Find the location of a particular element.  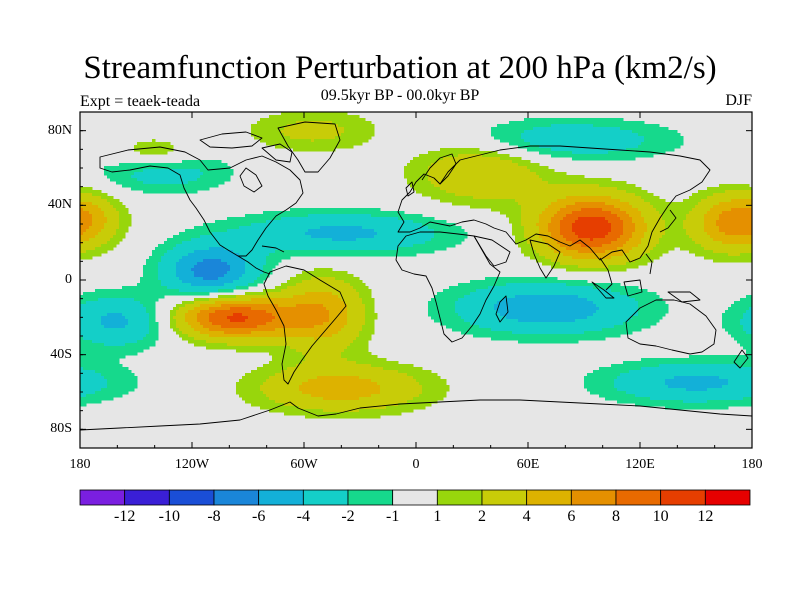

colorbar-label: 6 is located at coordinates (571, 516).